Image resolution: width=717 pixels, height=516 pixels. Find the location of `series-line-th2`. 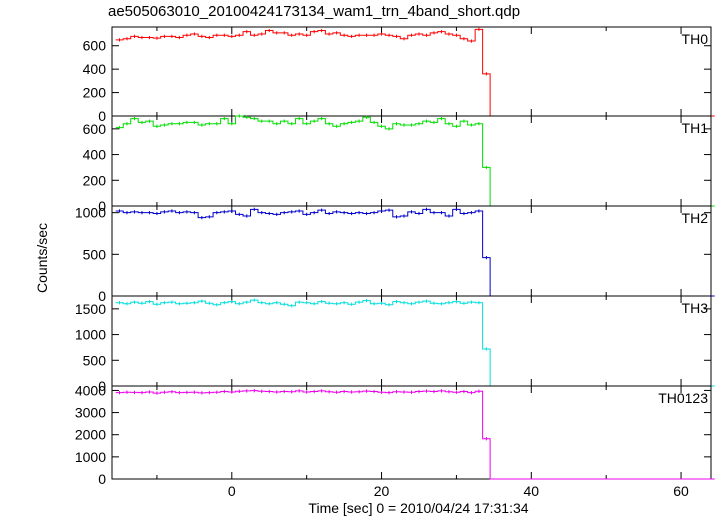

series-line-th2 is located at coordinates (415, 252).